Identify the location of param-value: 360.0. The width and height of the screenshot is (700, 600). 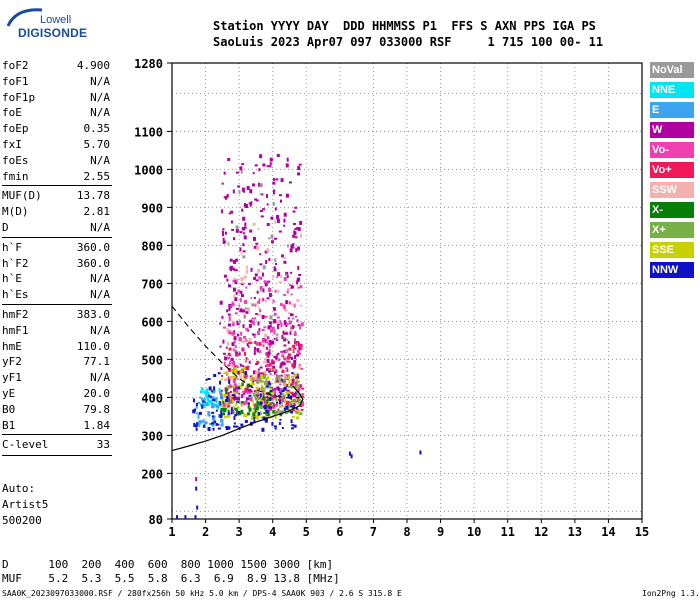
(93, 263).